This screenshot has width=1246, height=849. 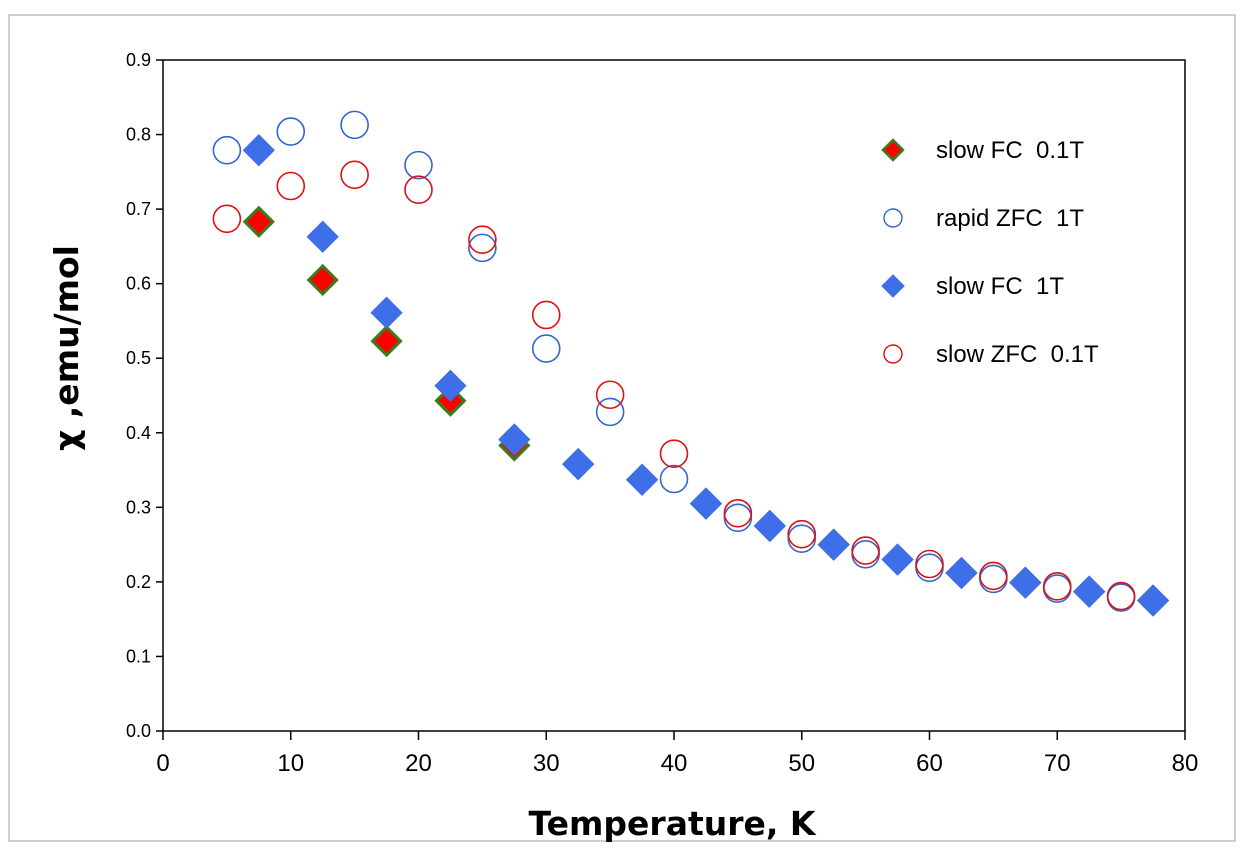 I want to click on y-tick-label: 0.9, so click(x=138, y=60).